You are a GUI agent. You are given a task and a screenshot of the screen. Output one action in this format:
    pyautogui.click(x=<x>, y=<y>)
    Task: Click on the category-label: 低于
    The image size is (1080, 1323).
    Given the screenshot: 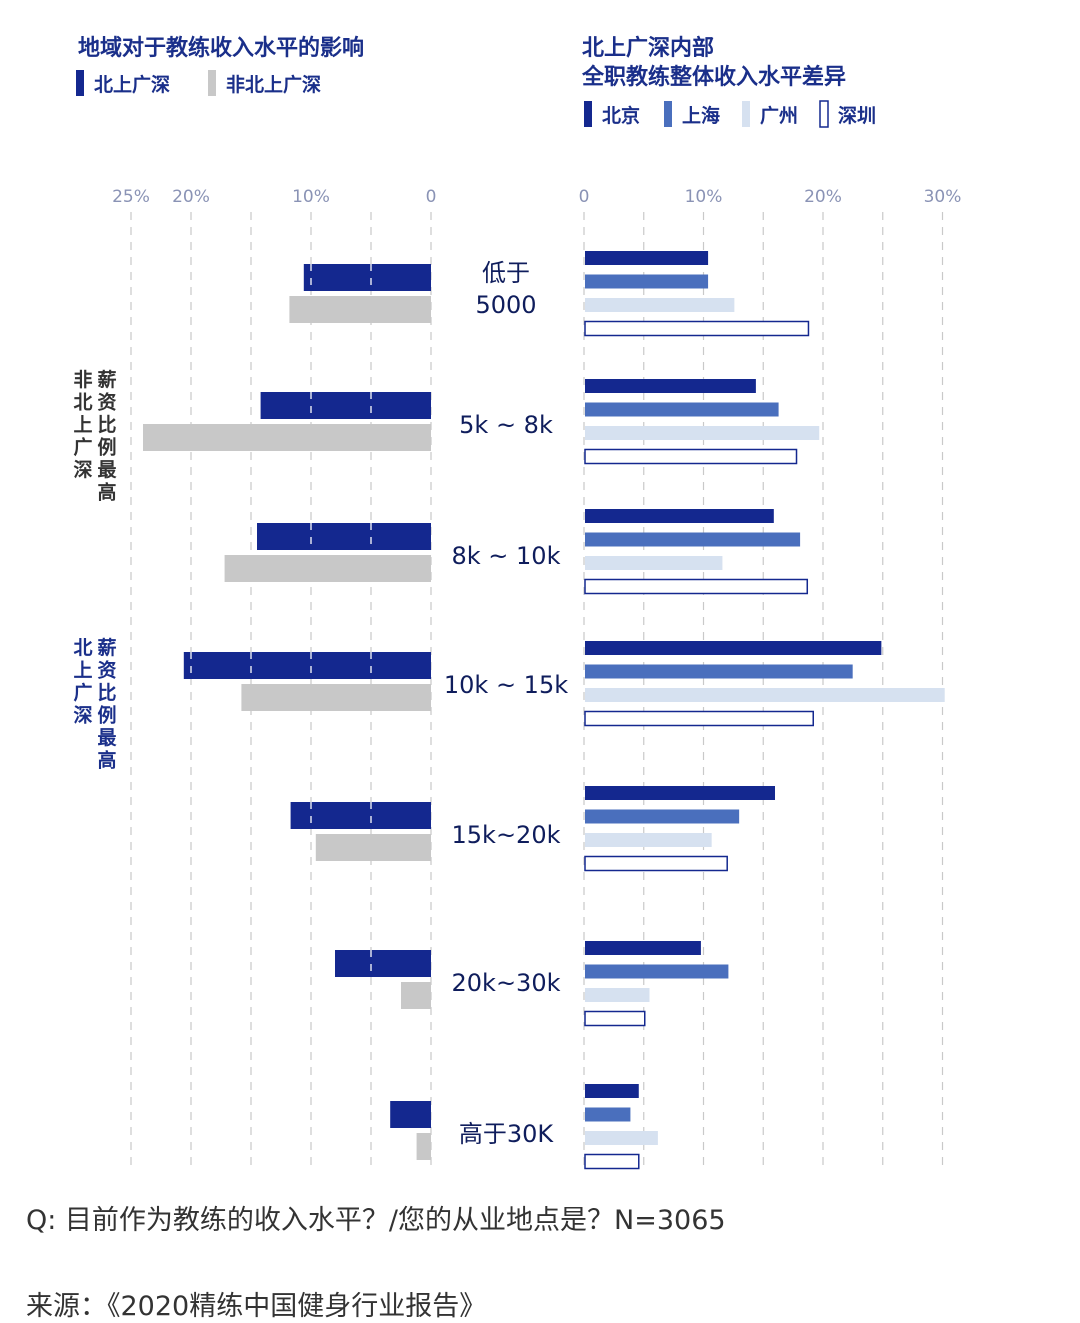 What is the action you would take?
    pyautogui.click(x=506, y=273)
    